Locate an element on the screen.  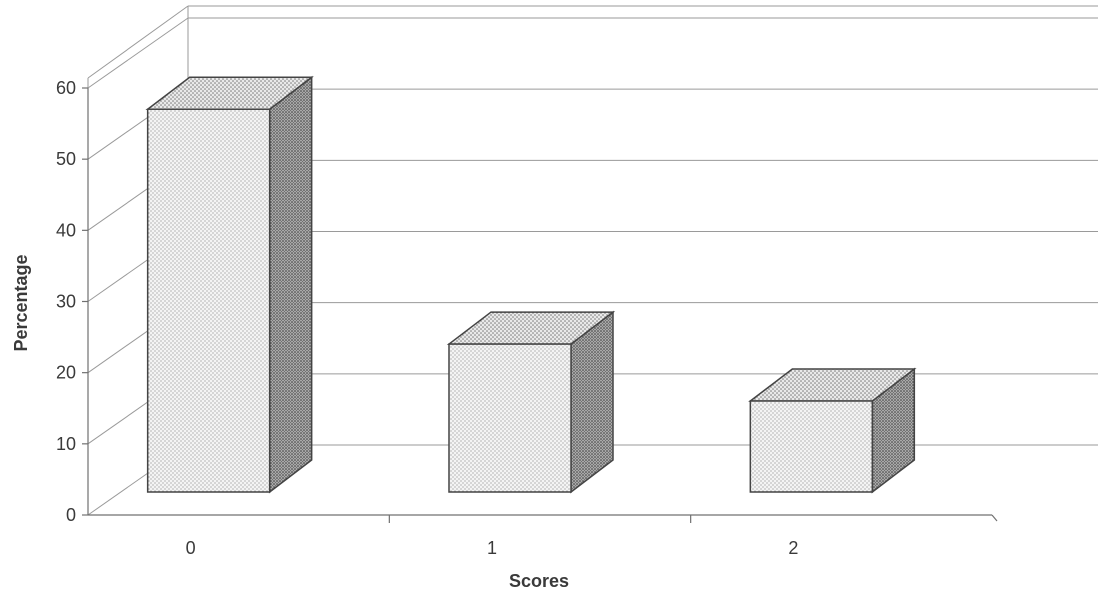
y-tick-label: 20 is located at coordinates (66, 373).